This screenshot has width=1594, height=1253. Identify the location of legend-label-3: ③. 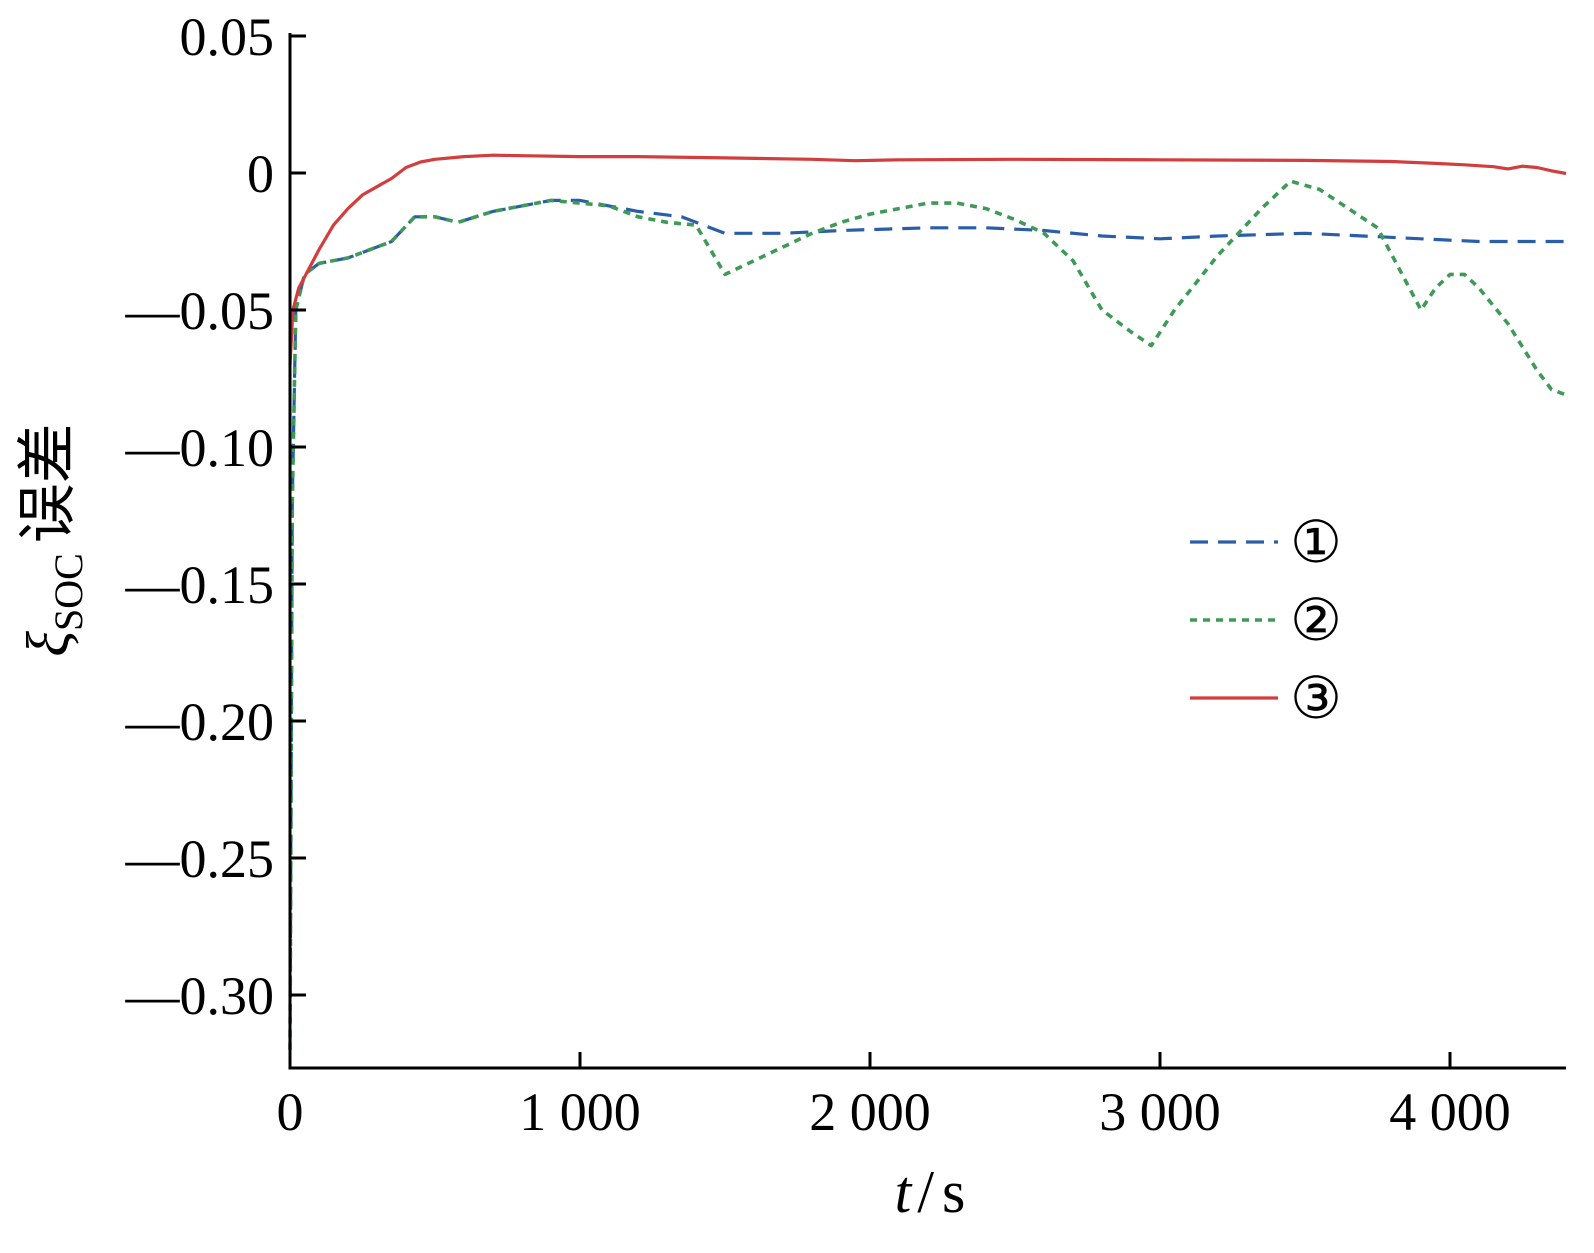
(1316, 698).